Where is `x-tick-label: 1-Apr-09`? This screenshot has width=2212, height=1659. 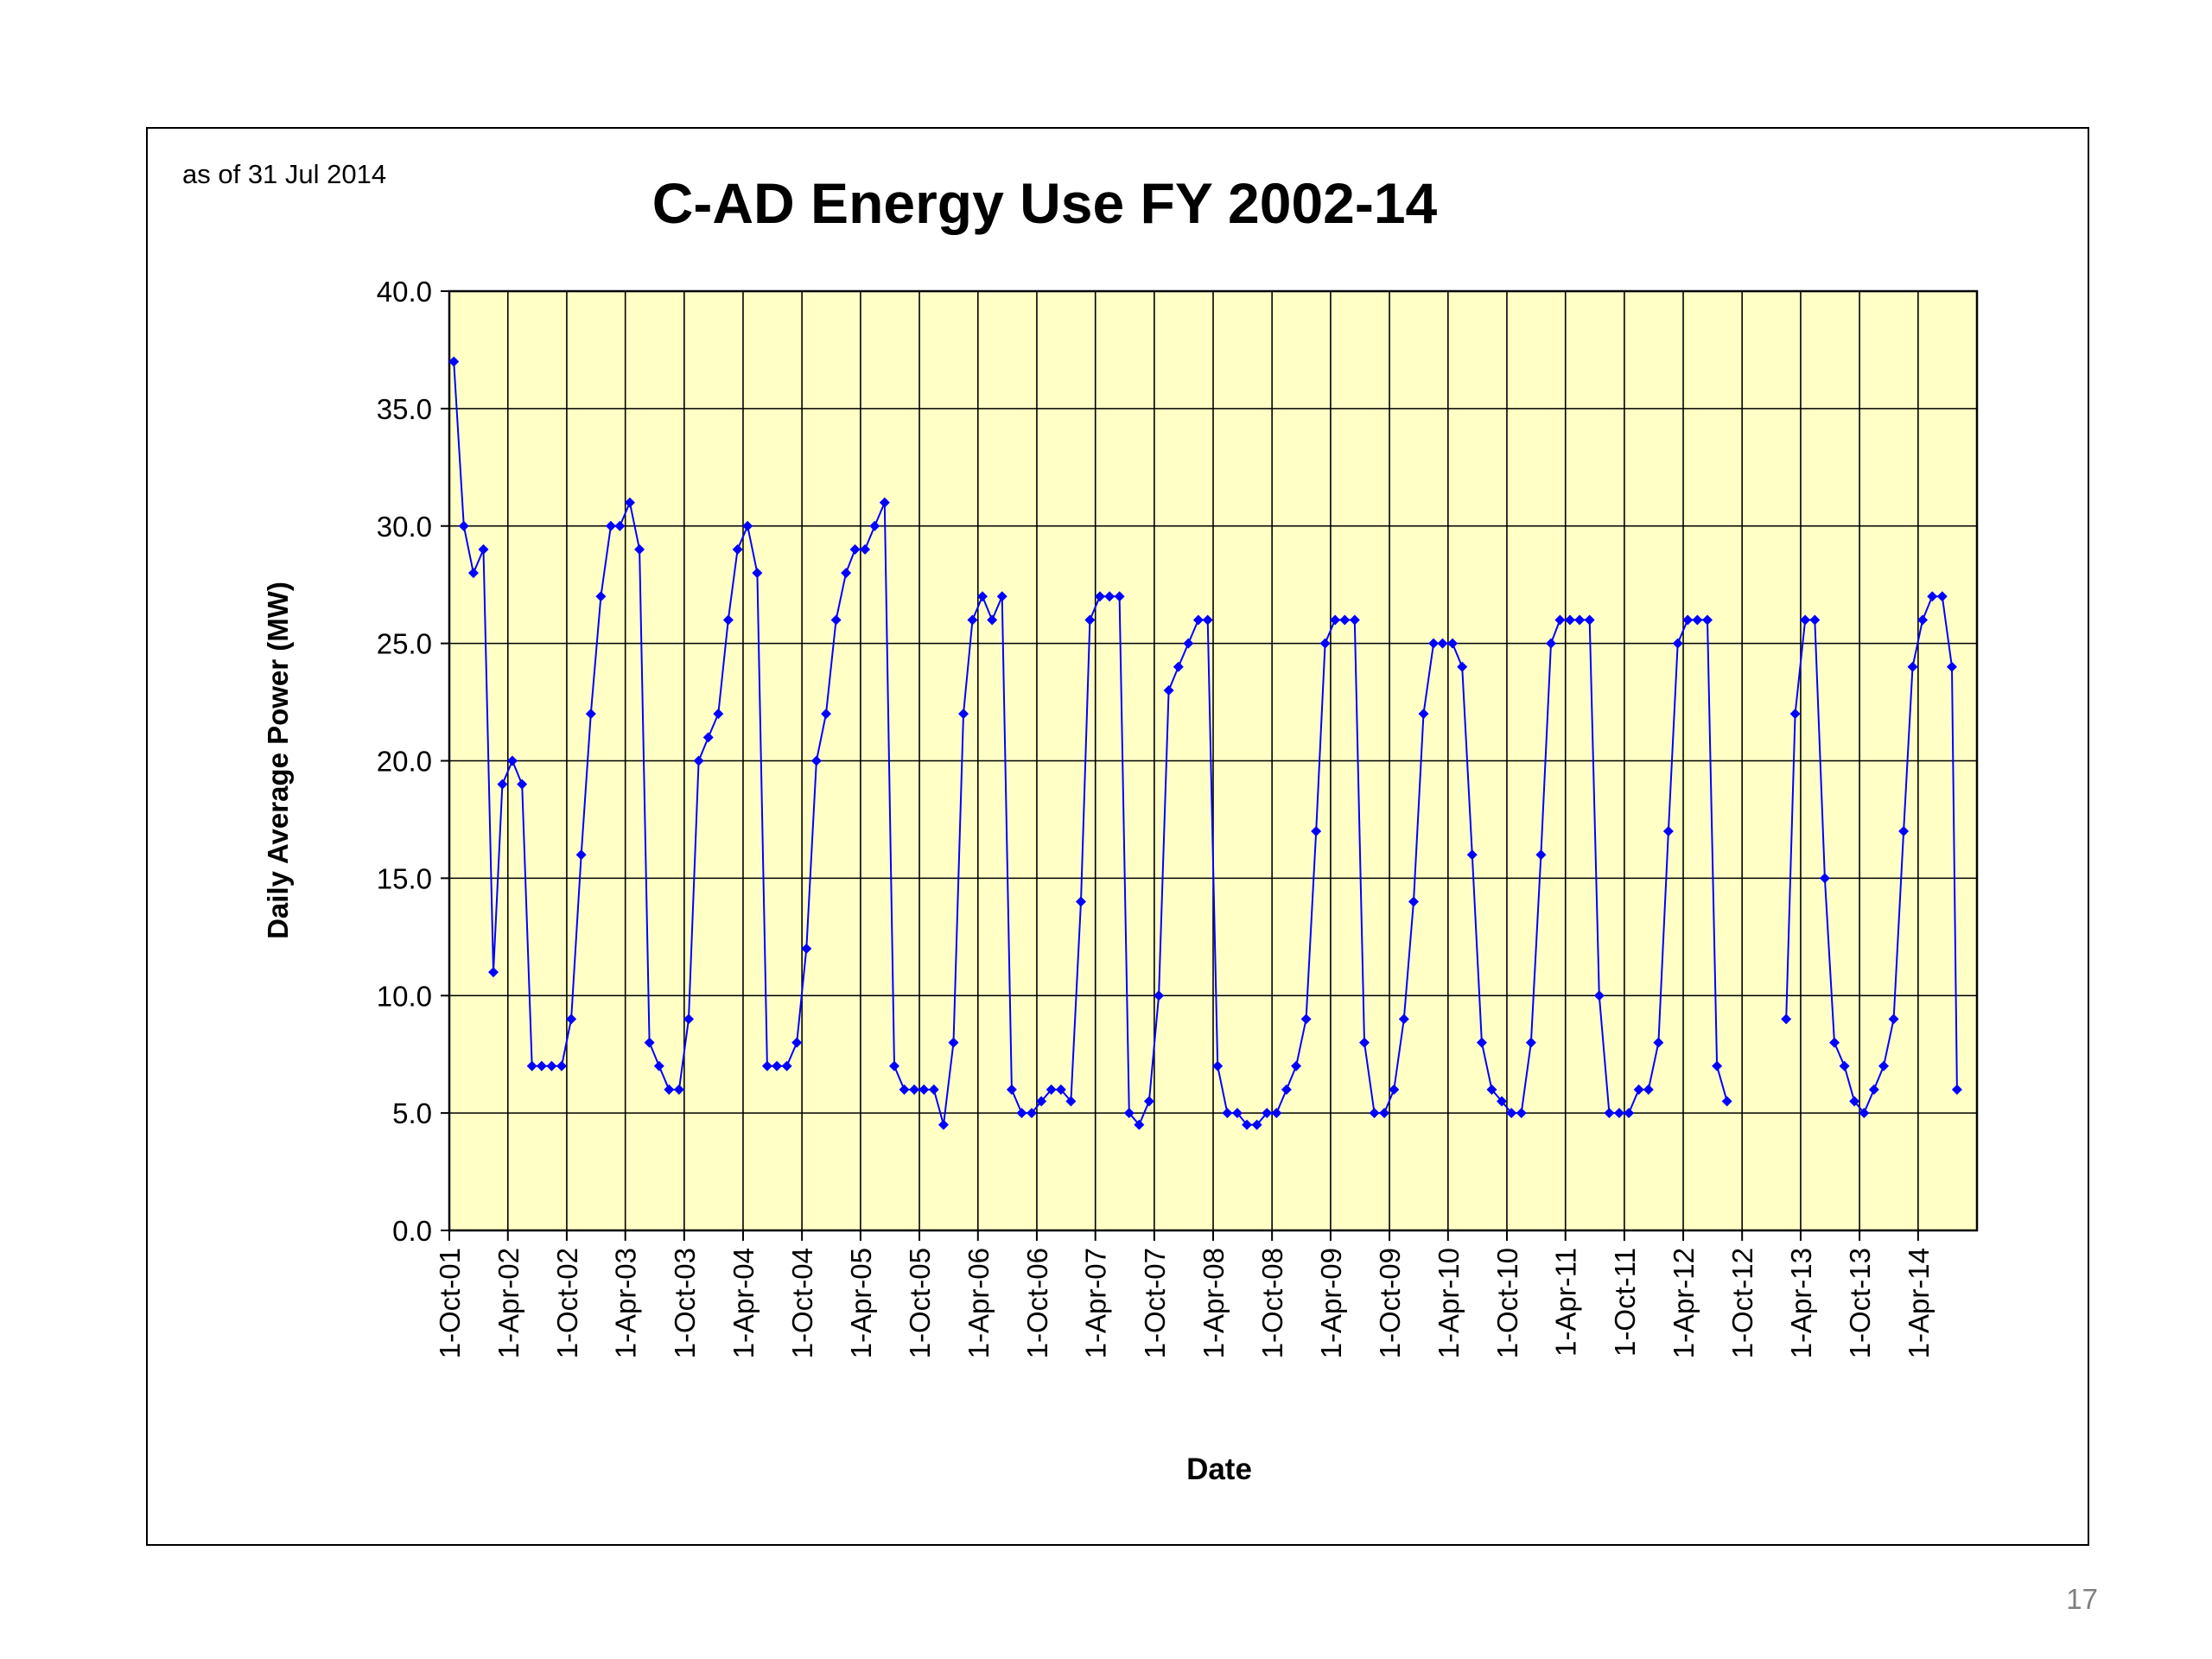 x-tick-label: 1-Apr-09 is located at coordinates (1331, 1303).